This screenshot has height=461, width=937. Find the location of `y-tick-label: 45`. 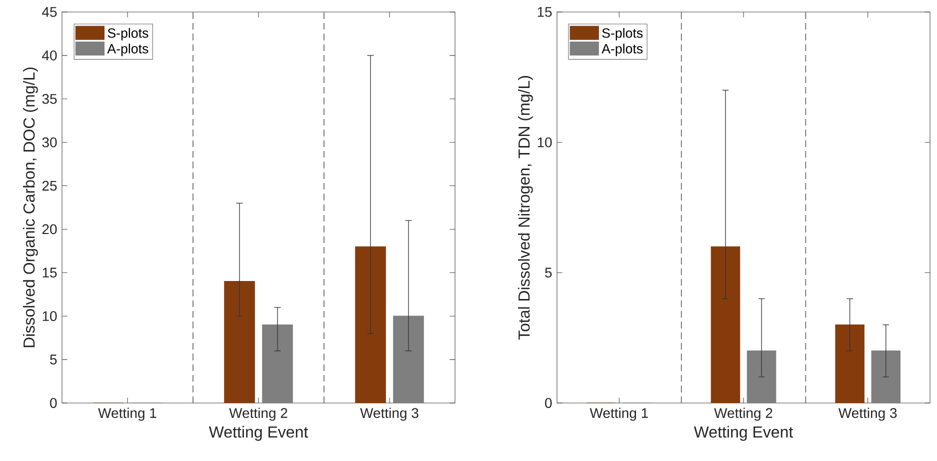

y-tick-label: 45 is located at coordinates (49, 12).